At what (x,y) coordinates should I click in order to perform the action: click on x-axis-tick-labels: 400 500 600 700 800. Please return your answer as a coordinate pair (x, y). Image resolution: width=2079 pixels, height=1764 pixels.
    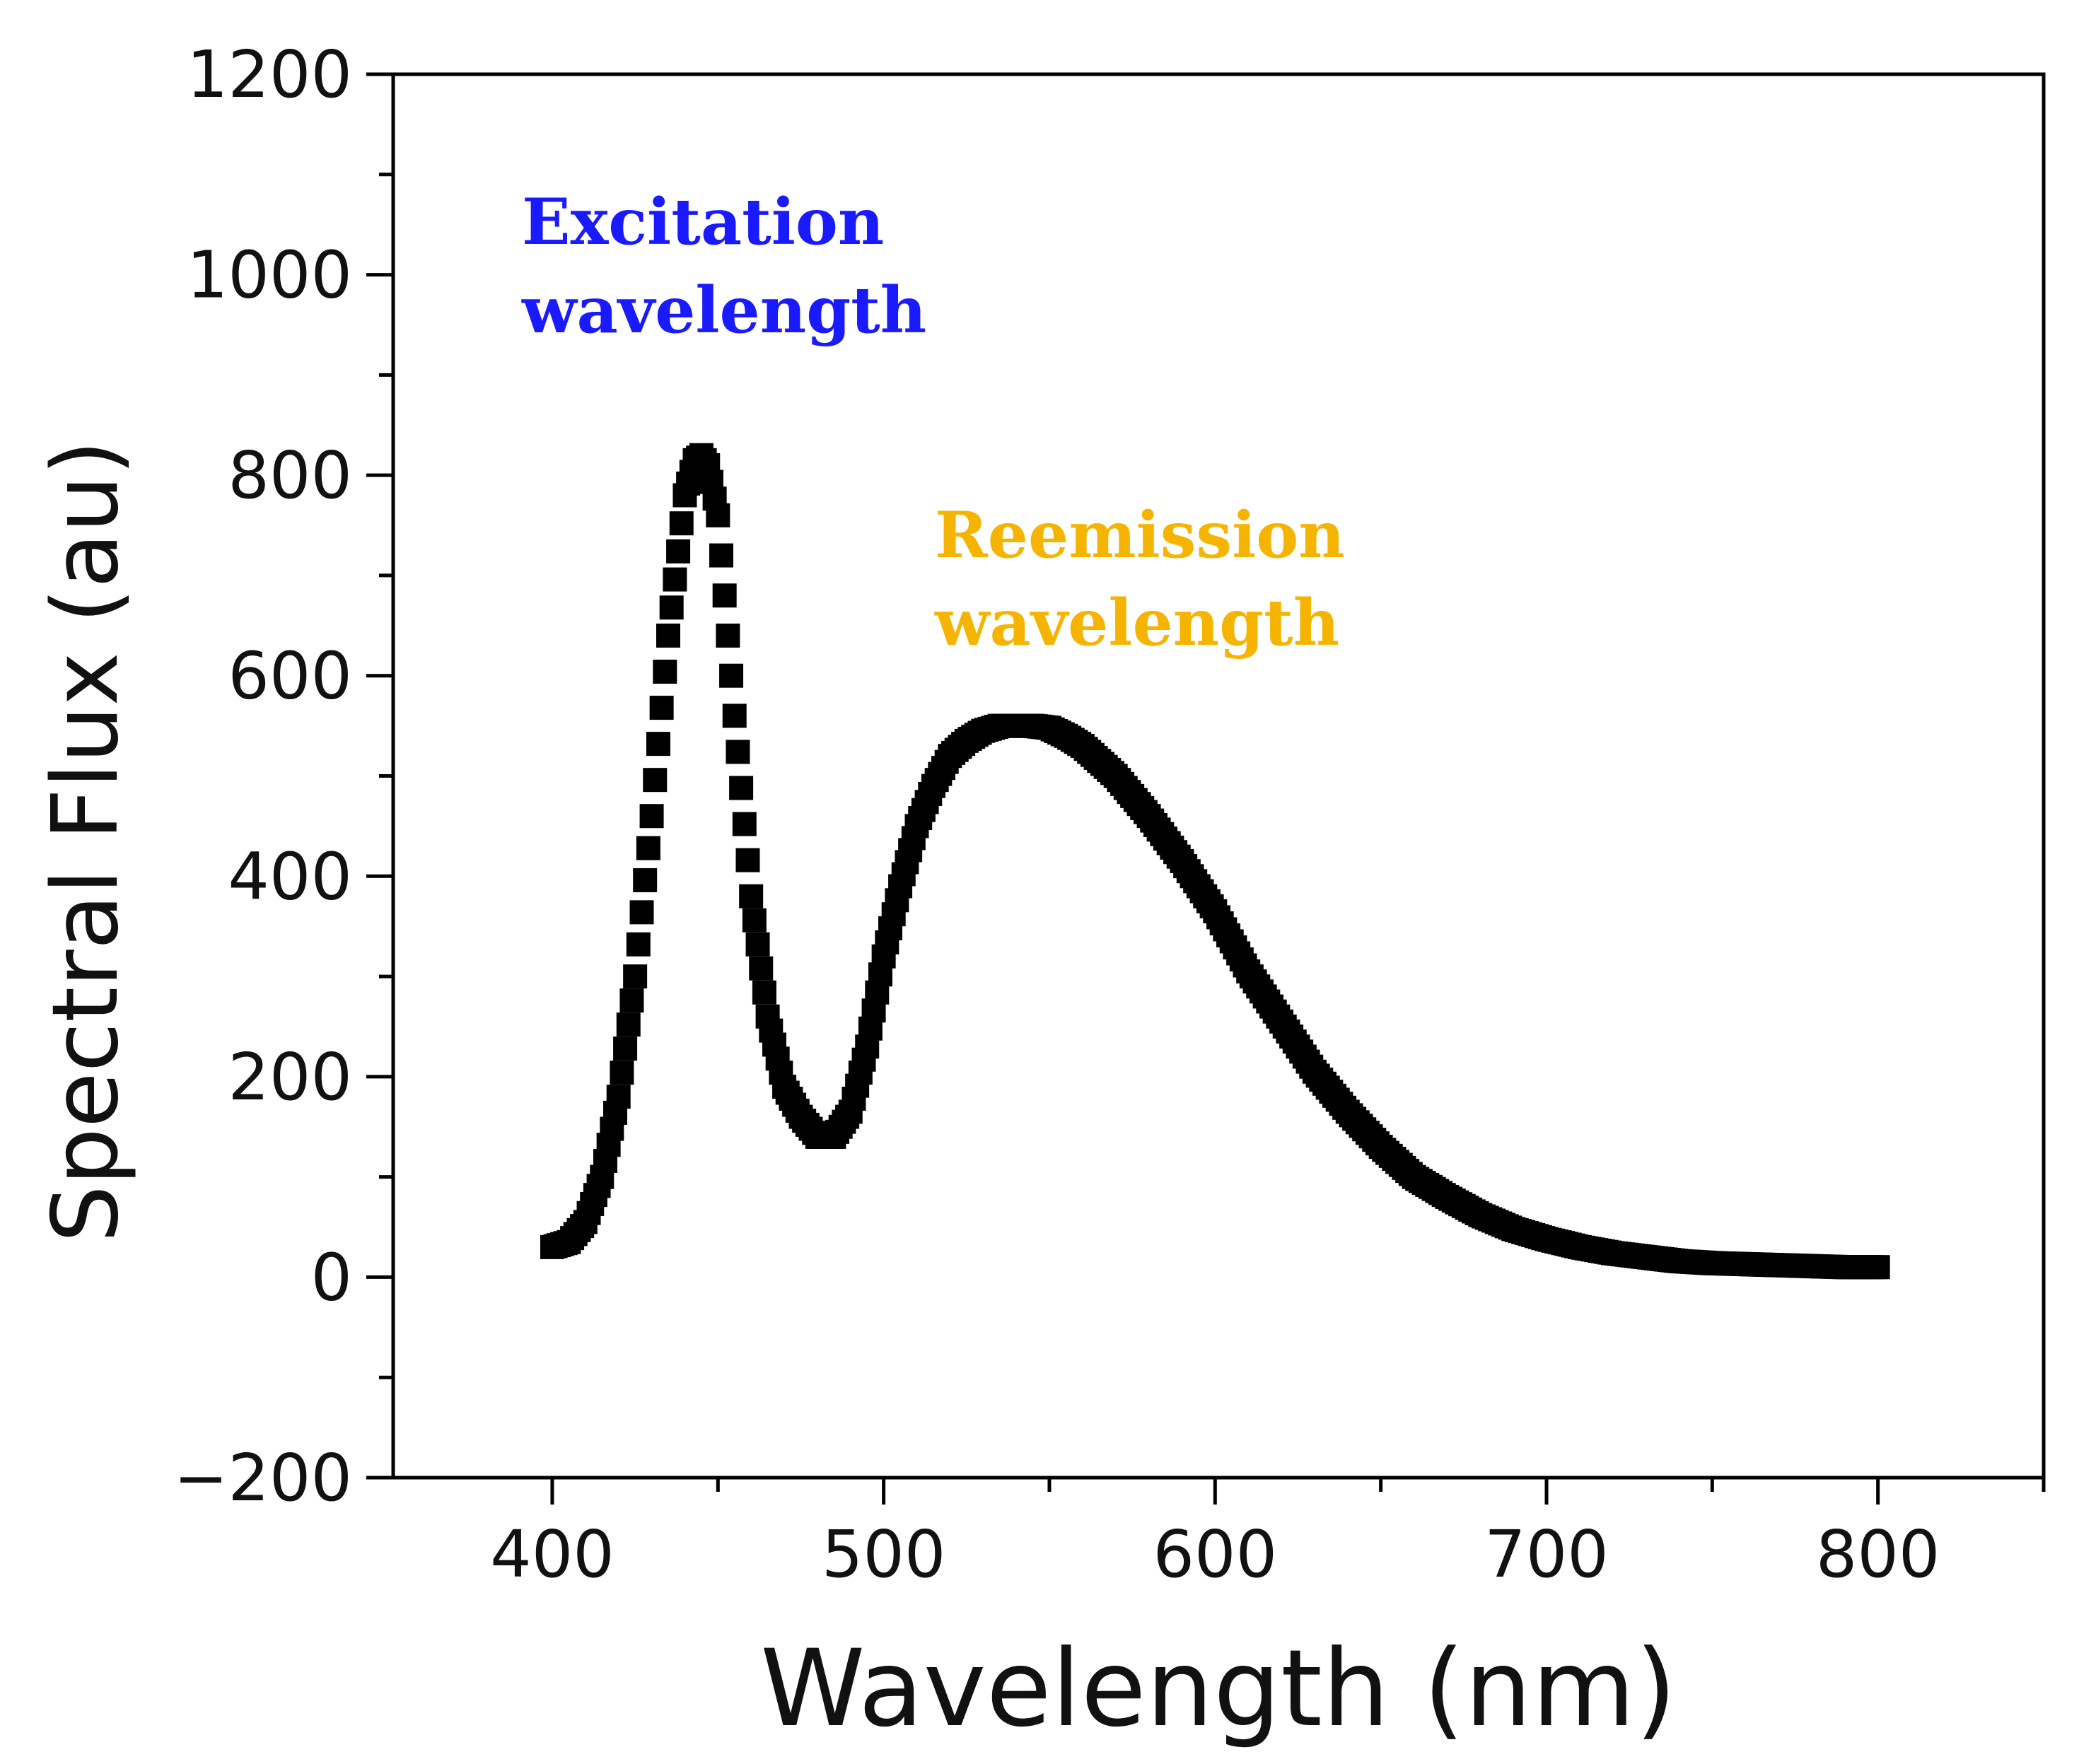
    Looking at the image, I should click on (1215, 1554).